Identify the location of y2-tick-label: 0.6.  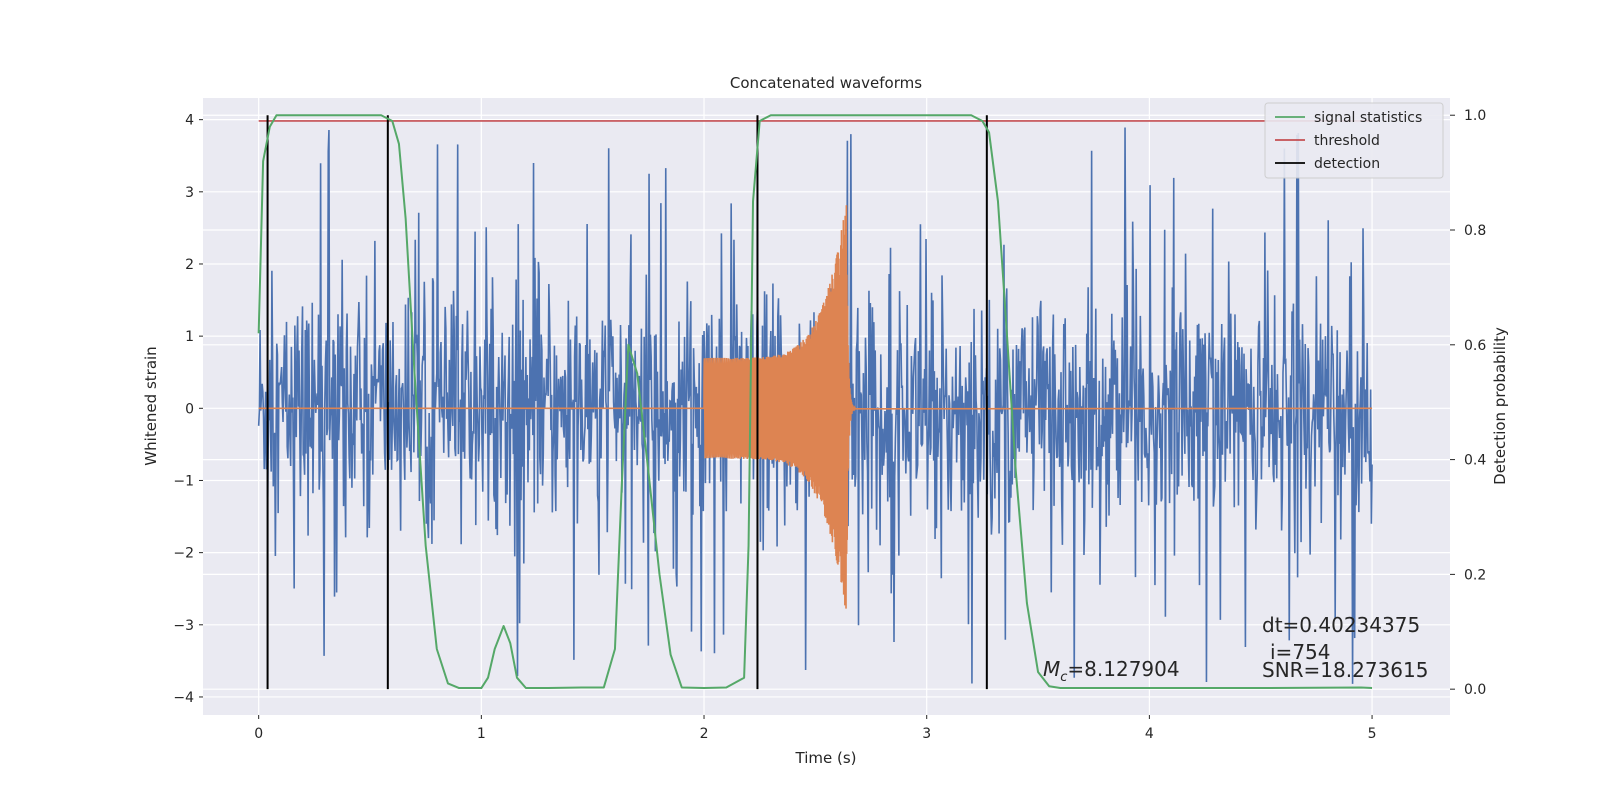
(1475, 346).